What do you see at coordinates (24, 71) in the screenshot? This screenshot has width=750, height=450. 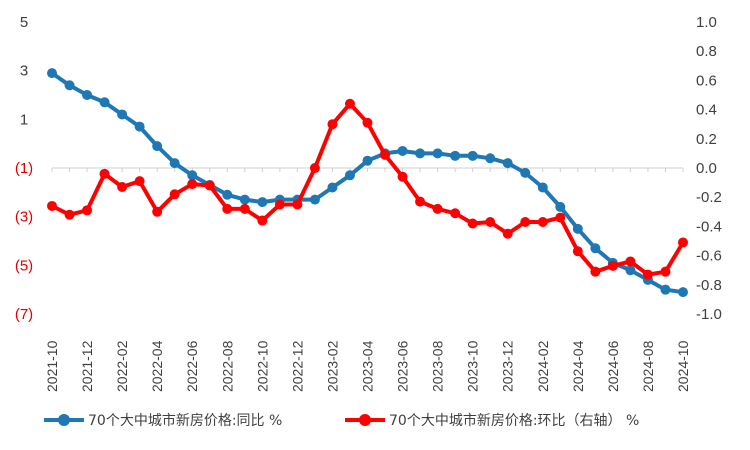 I see `left-tick-label: 3` at bounding box center [24, 71].